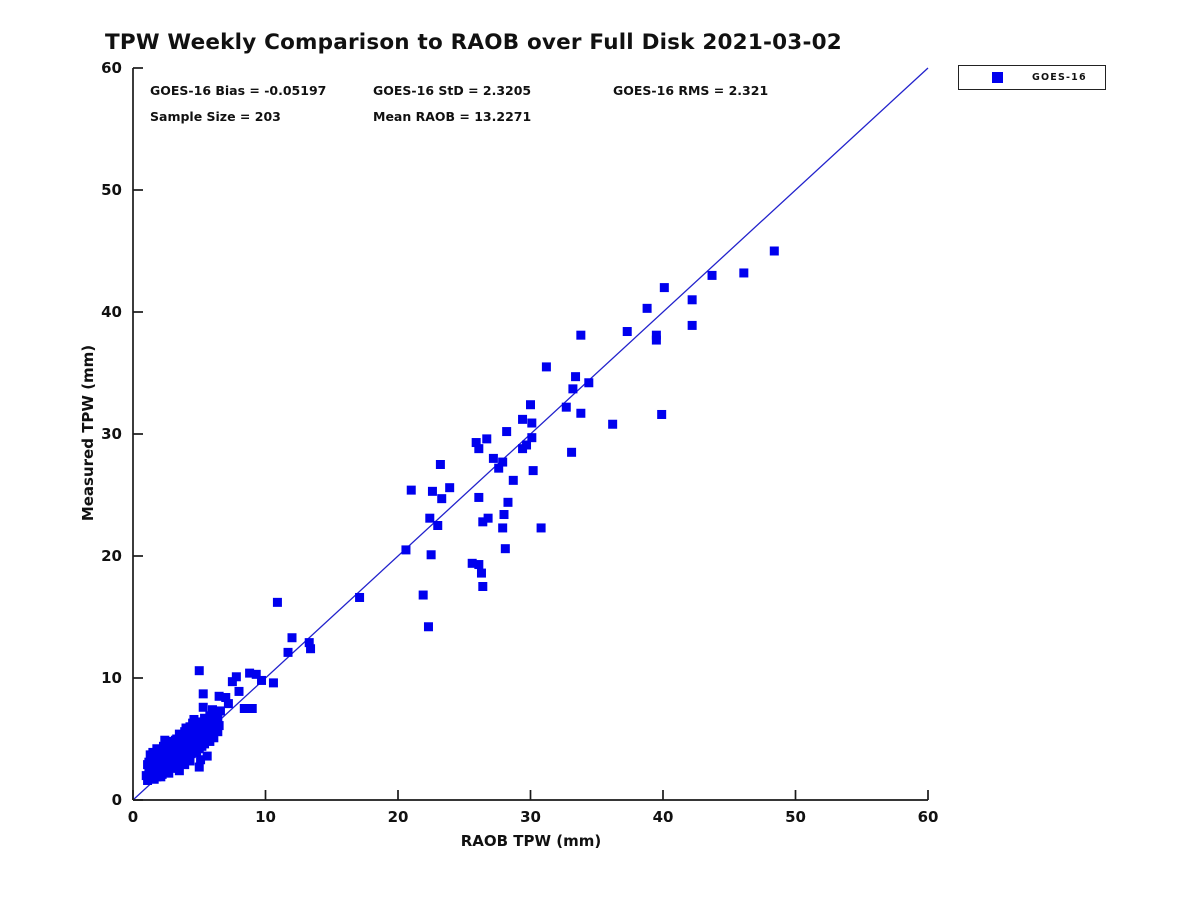 This screenshot has height=900, width=1200. Describe the element at coordinates (265, 817) in the screenshot. I see `x-tick-label: 10` at that location.